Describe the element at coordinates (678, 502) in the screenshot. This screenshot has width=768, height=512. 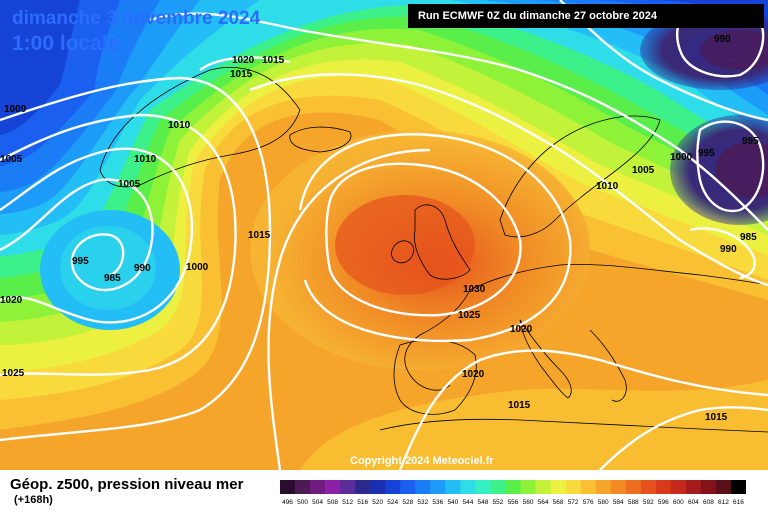
I see `legend-value: 600` at that location.